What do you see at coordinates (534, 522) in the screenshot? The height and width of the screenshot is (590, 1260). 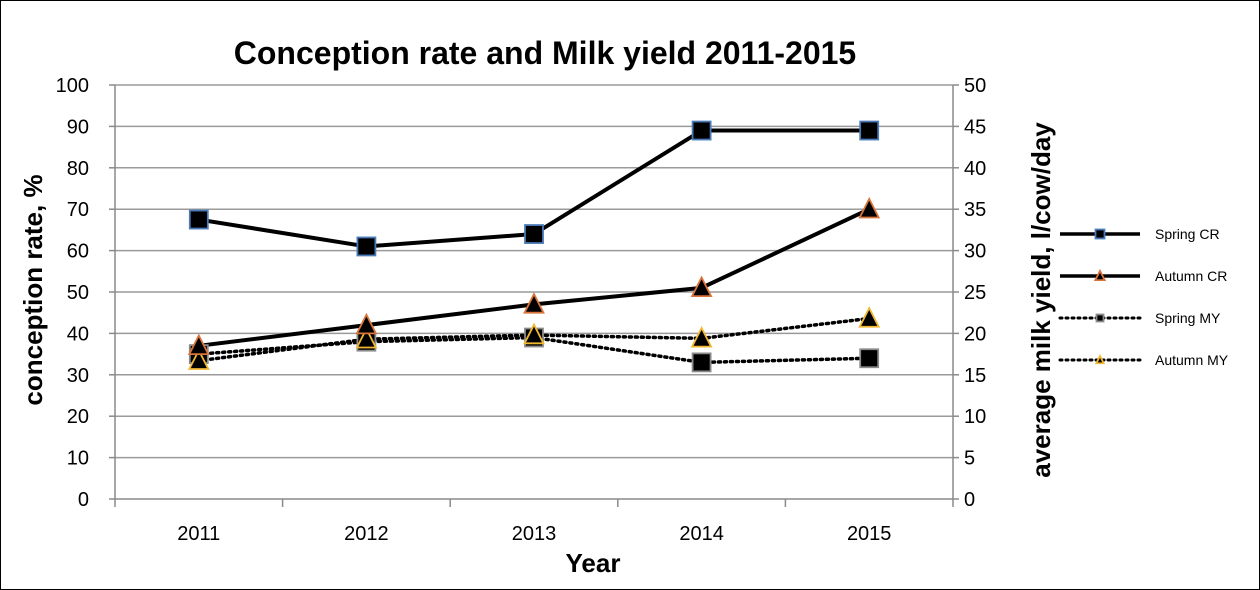 I see `x-axis-ticks: 2011 2012 2013 2014 2015` at bounding box center [534, 522].